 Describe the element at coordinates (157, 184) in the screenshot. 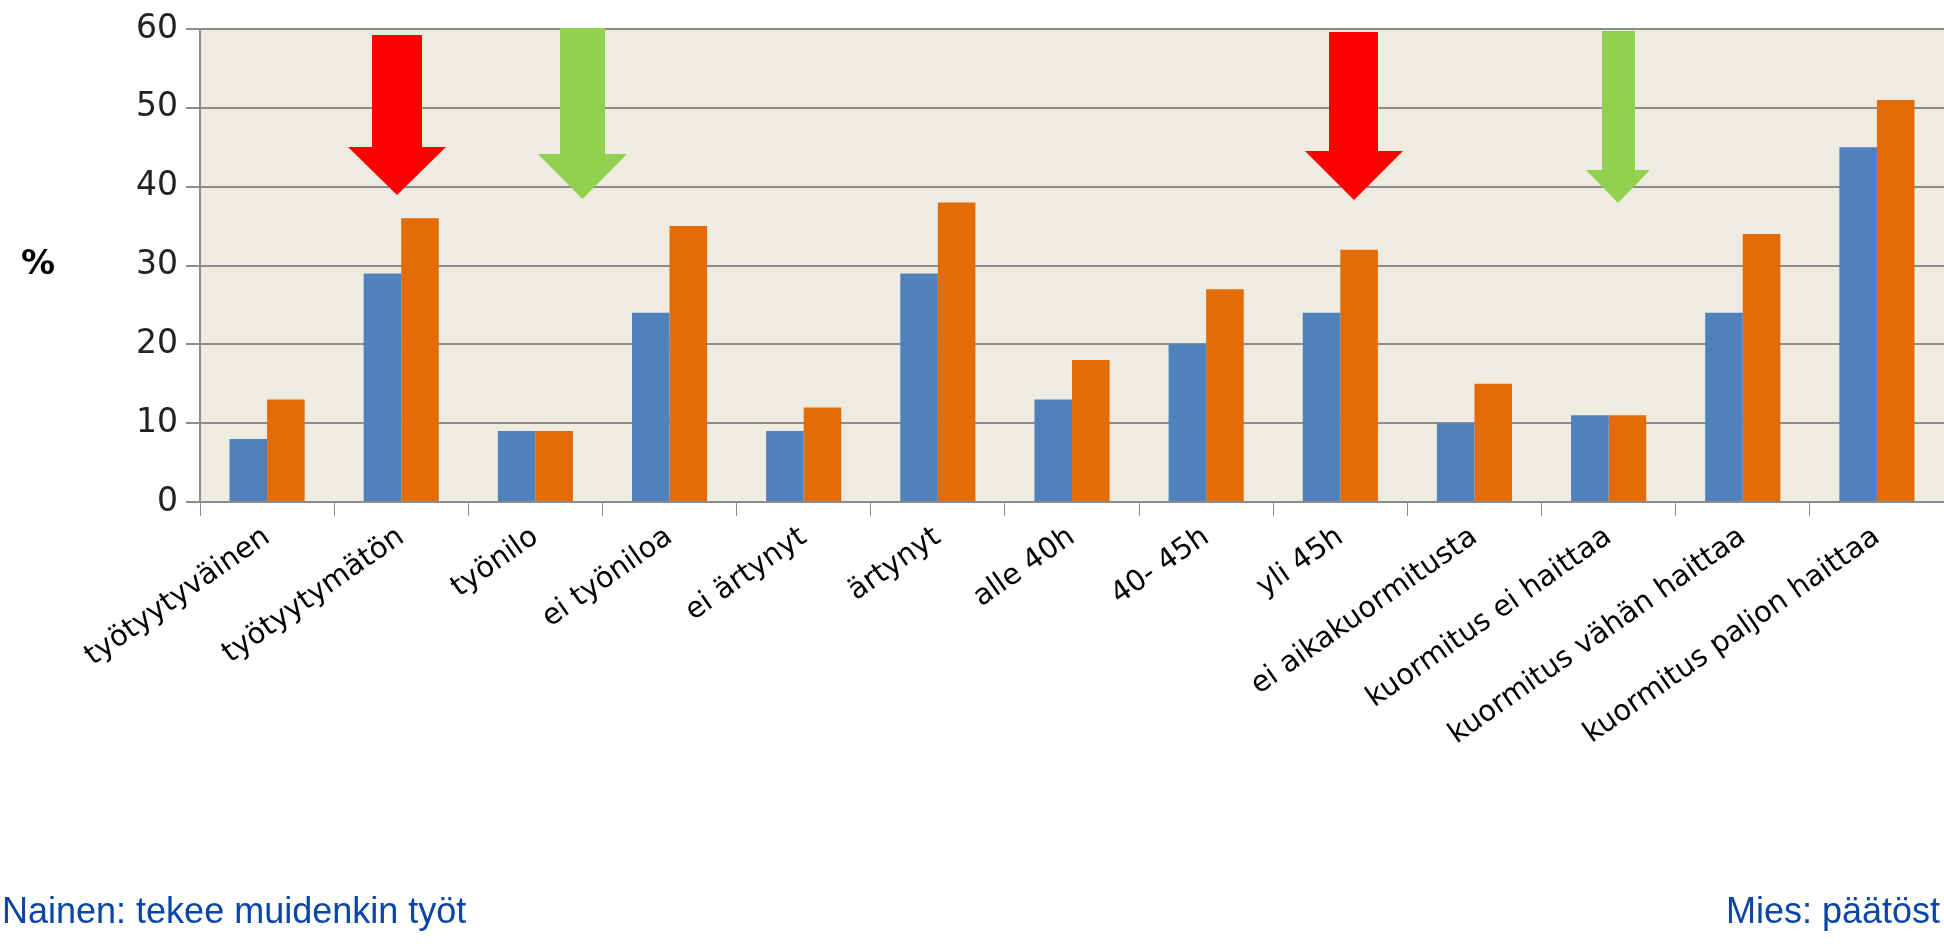

I see `y-tick-label: 40` at that location.